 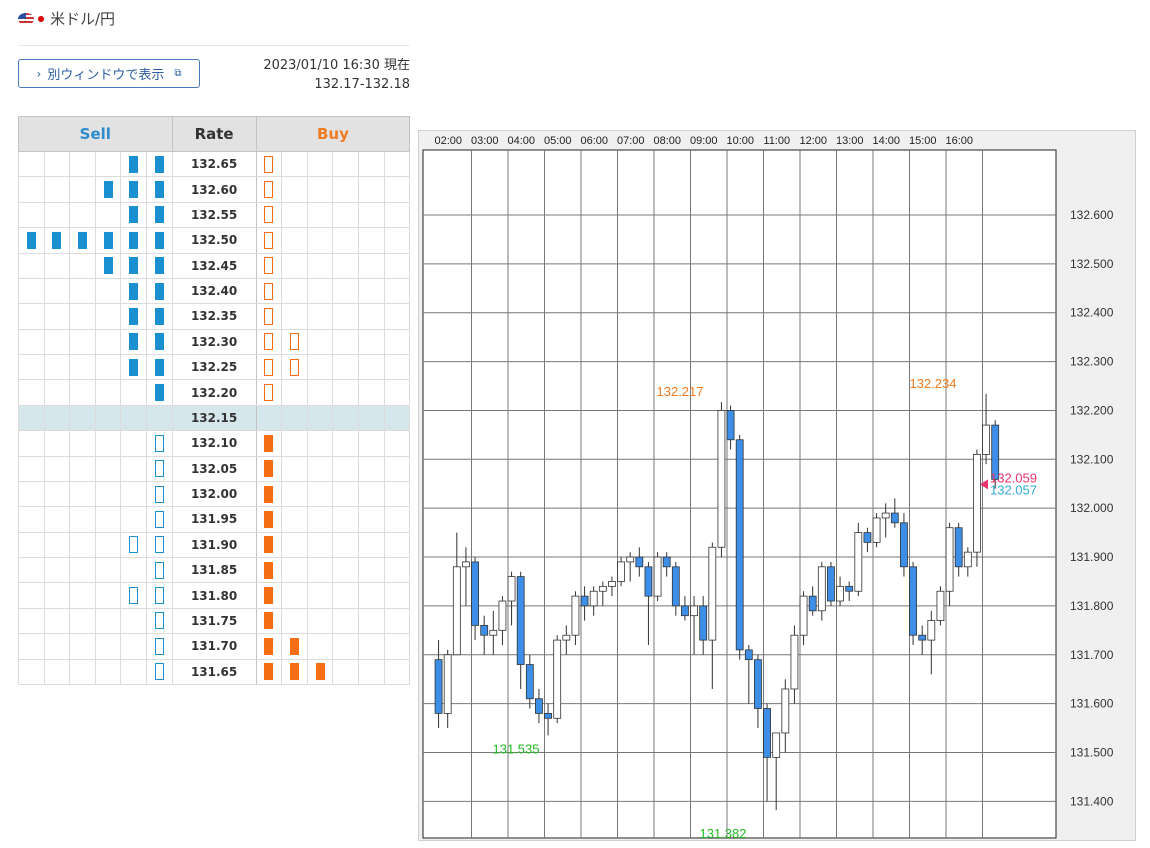 I want to click on order-book-row: 131.65, so click(x=214, y=671).